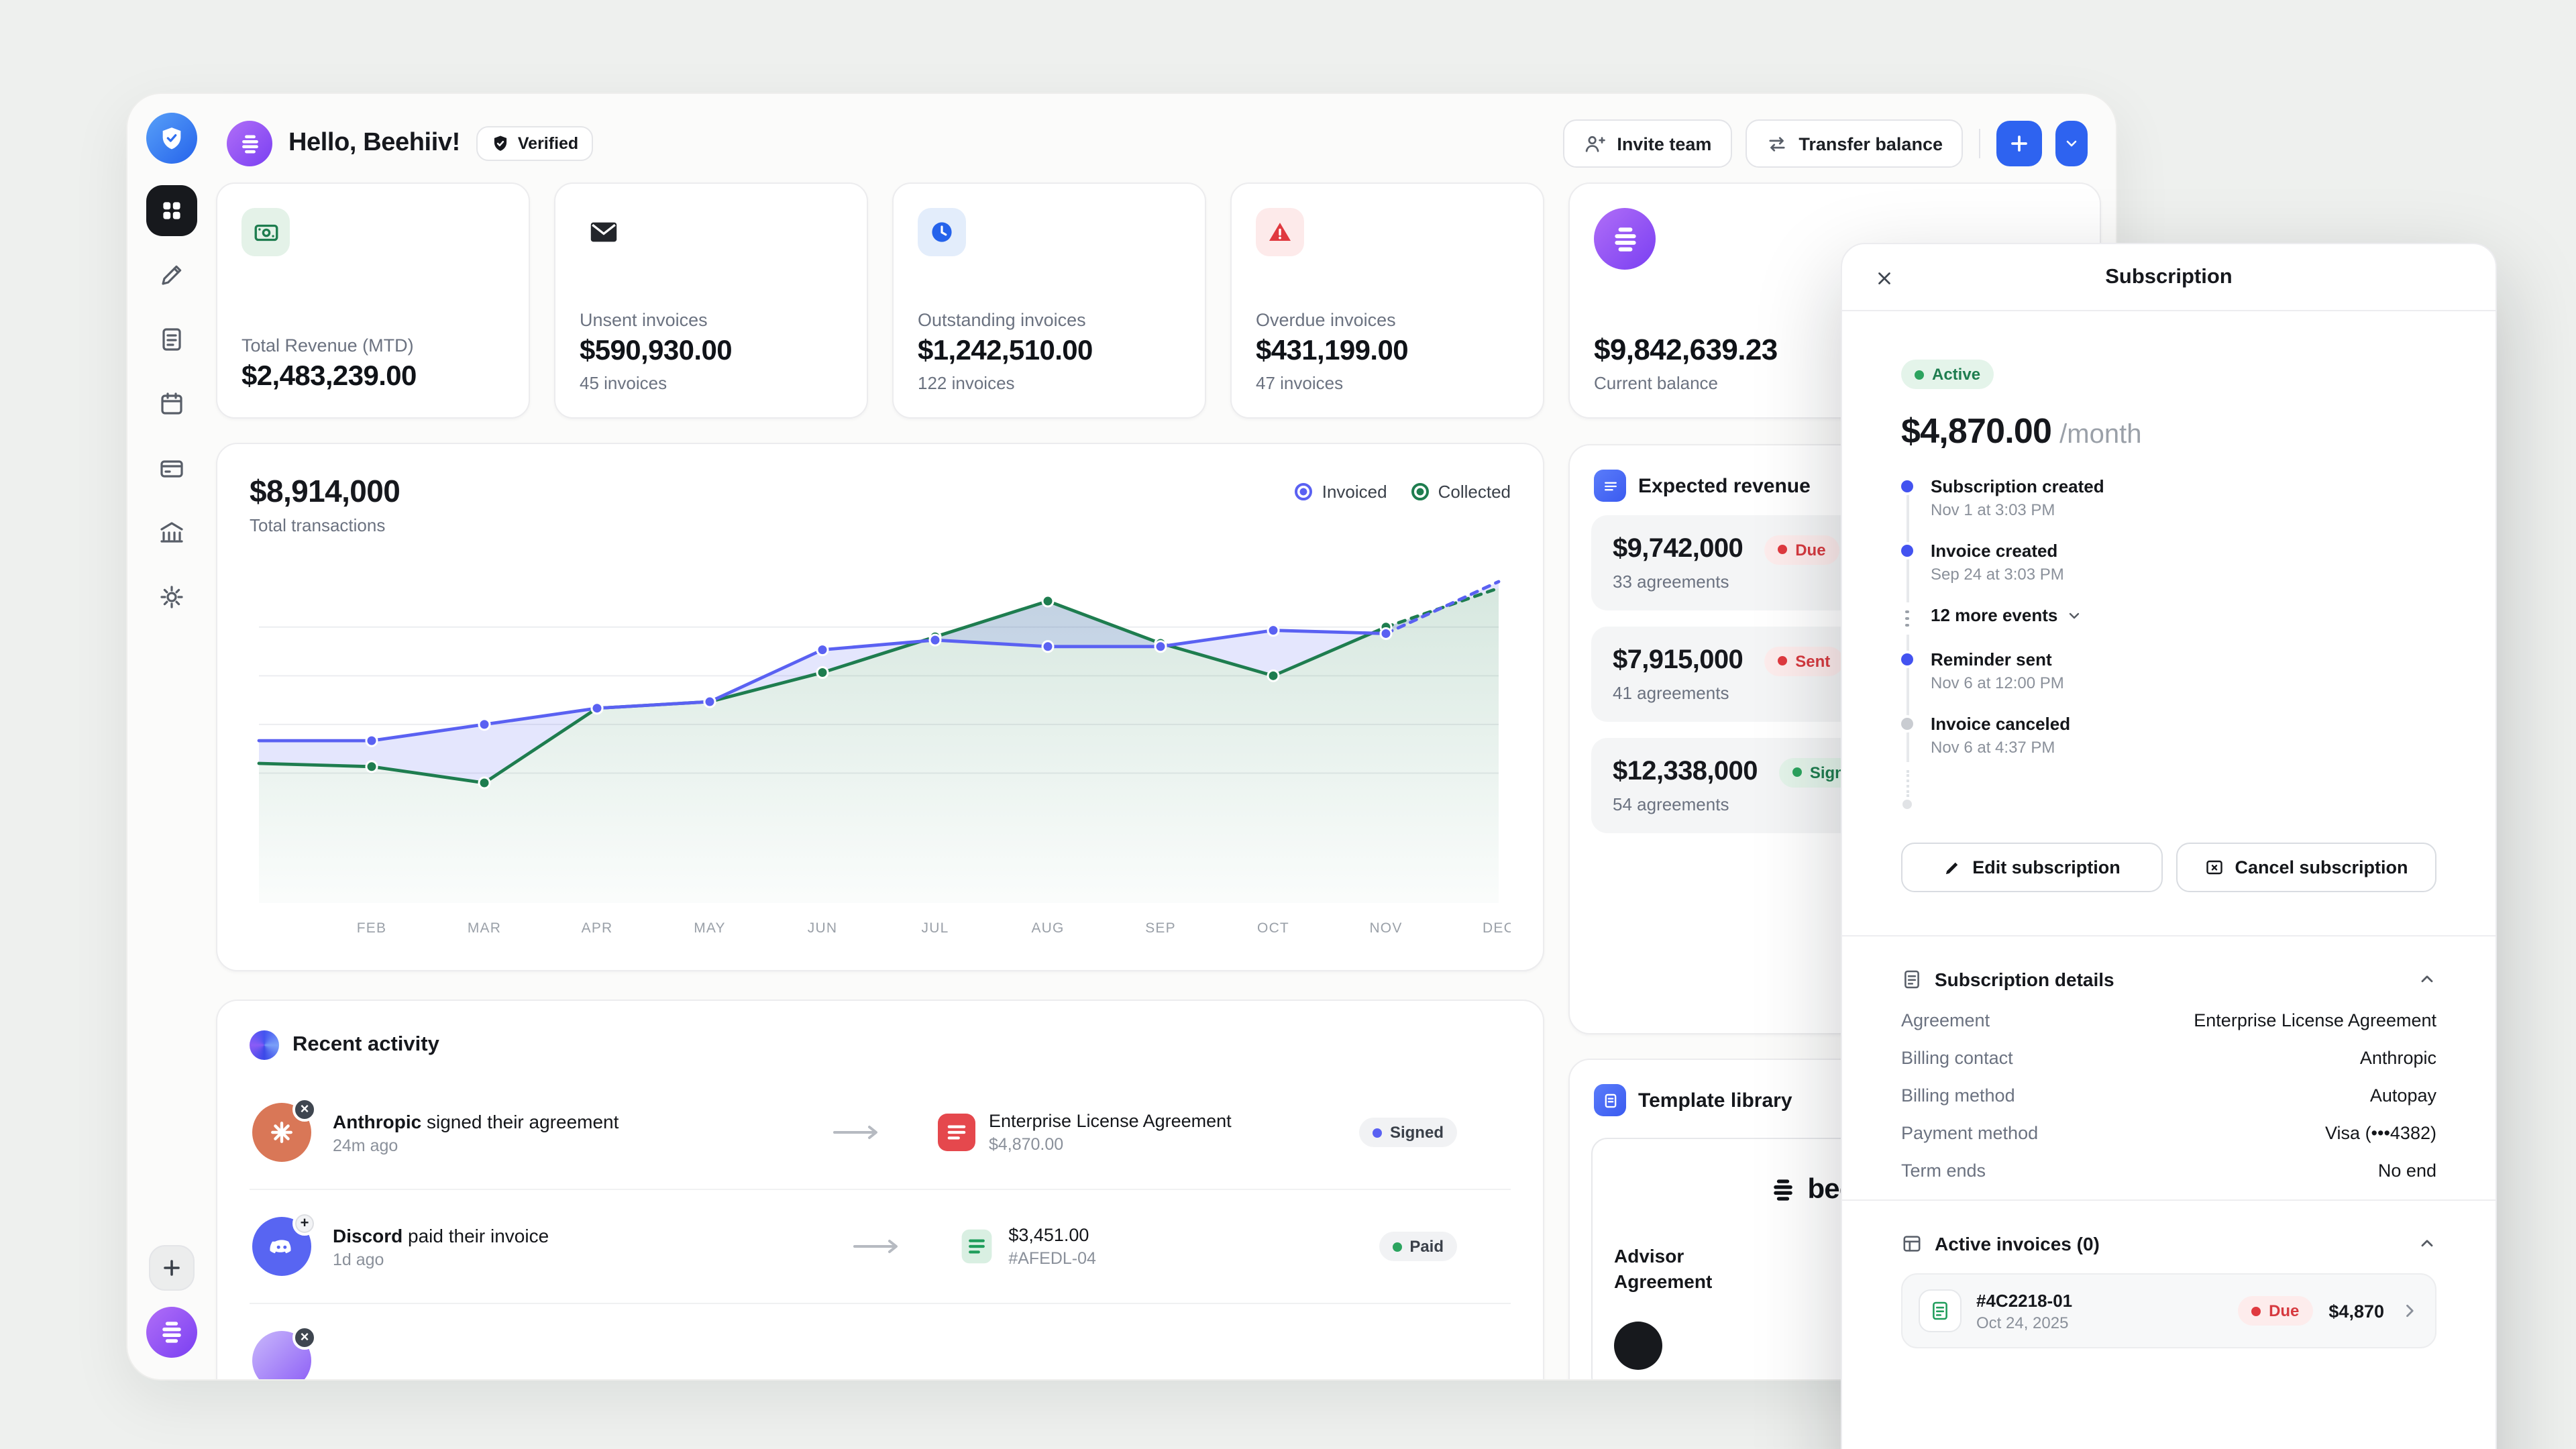 This screenshot has height=1449, width=2576. I want to click on sidebar-item-settings, so click(171, 597).